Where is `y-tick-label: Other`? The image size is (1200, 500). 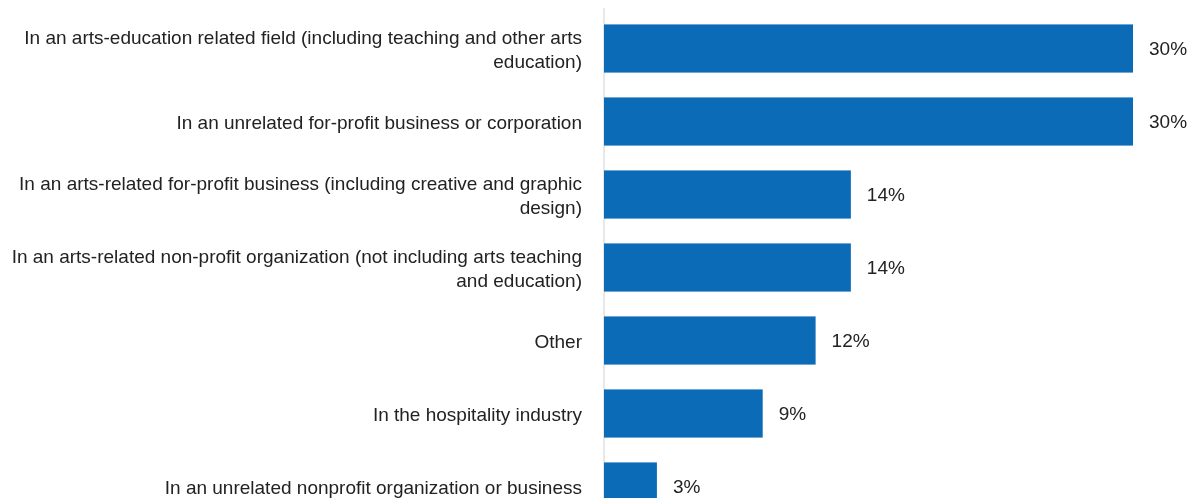 y-tick-label: Other is located at coordinates (558, 340).